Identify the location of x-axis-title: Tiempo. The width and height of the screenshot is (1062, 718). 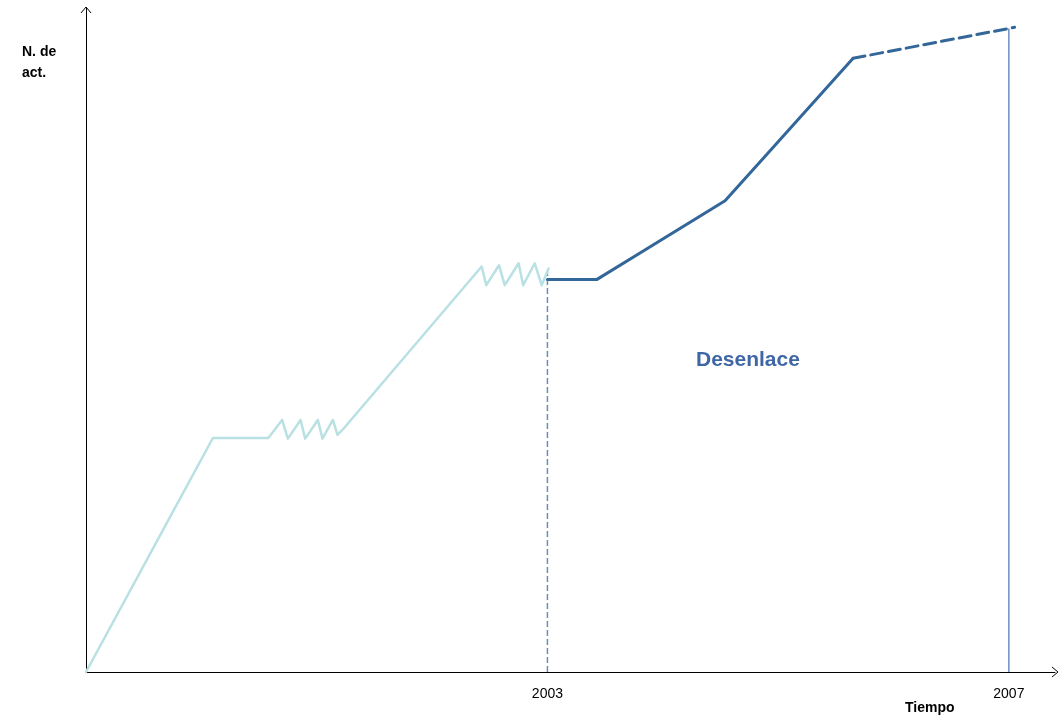
(930, 707).